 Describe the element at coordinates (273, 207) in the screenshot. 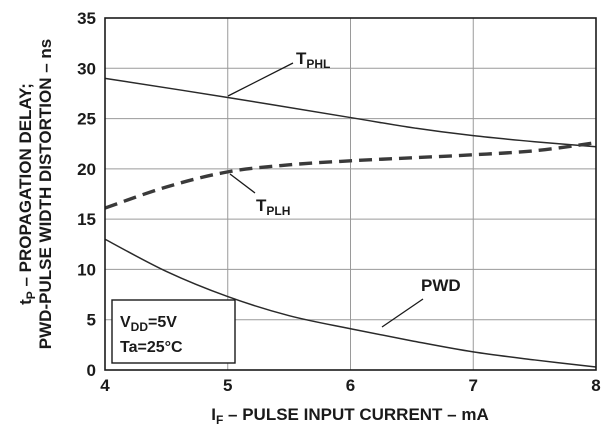

I see `series-label-tplh: TPLH` at that location.